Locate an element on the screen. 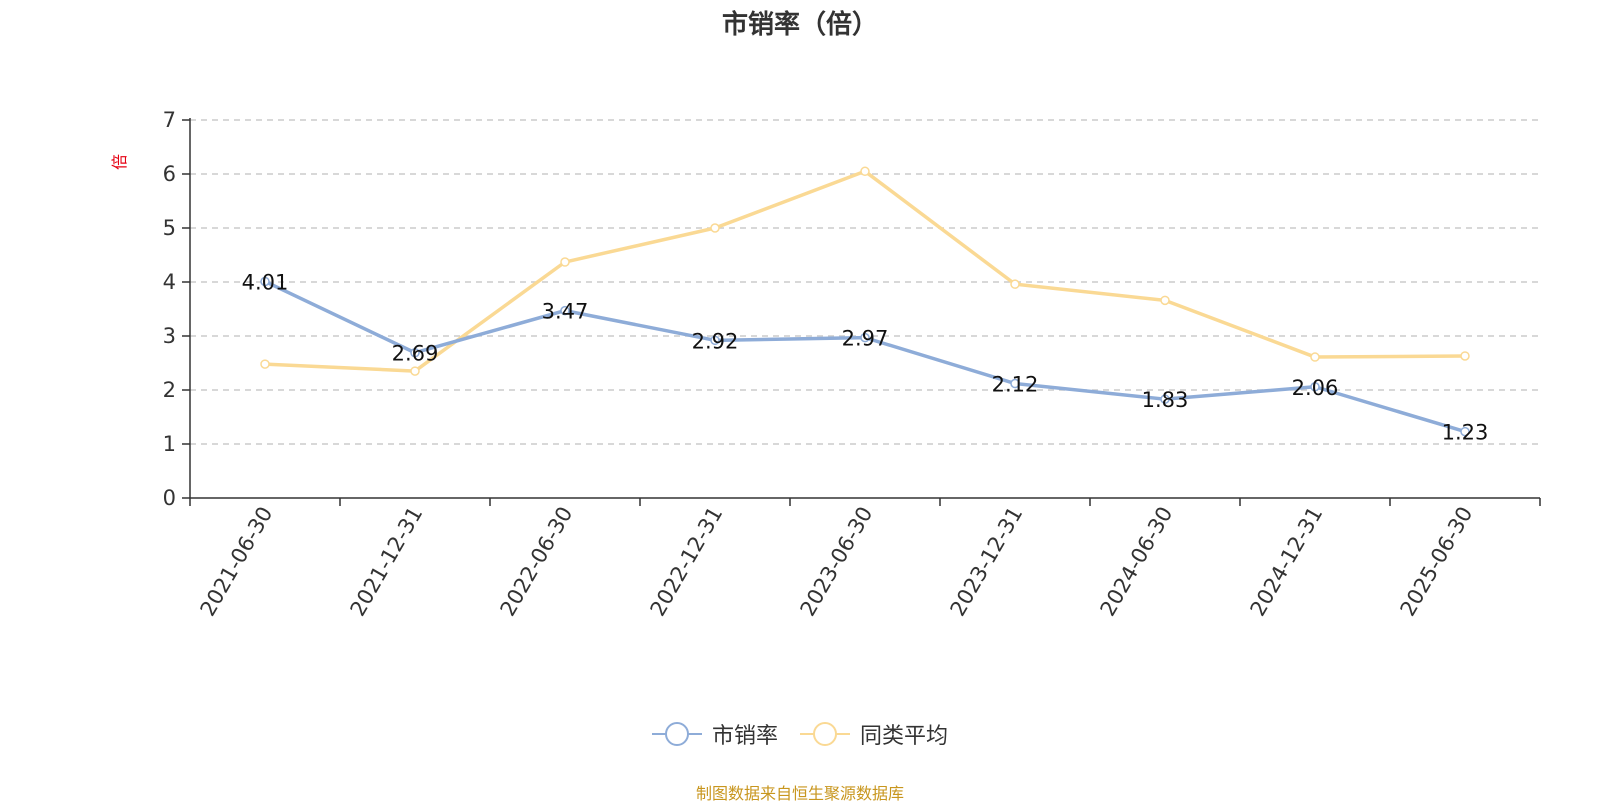  chart-title: 市销率（倍） is located at coordinates (799, 25).